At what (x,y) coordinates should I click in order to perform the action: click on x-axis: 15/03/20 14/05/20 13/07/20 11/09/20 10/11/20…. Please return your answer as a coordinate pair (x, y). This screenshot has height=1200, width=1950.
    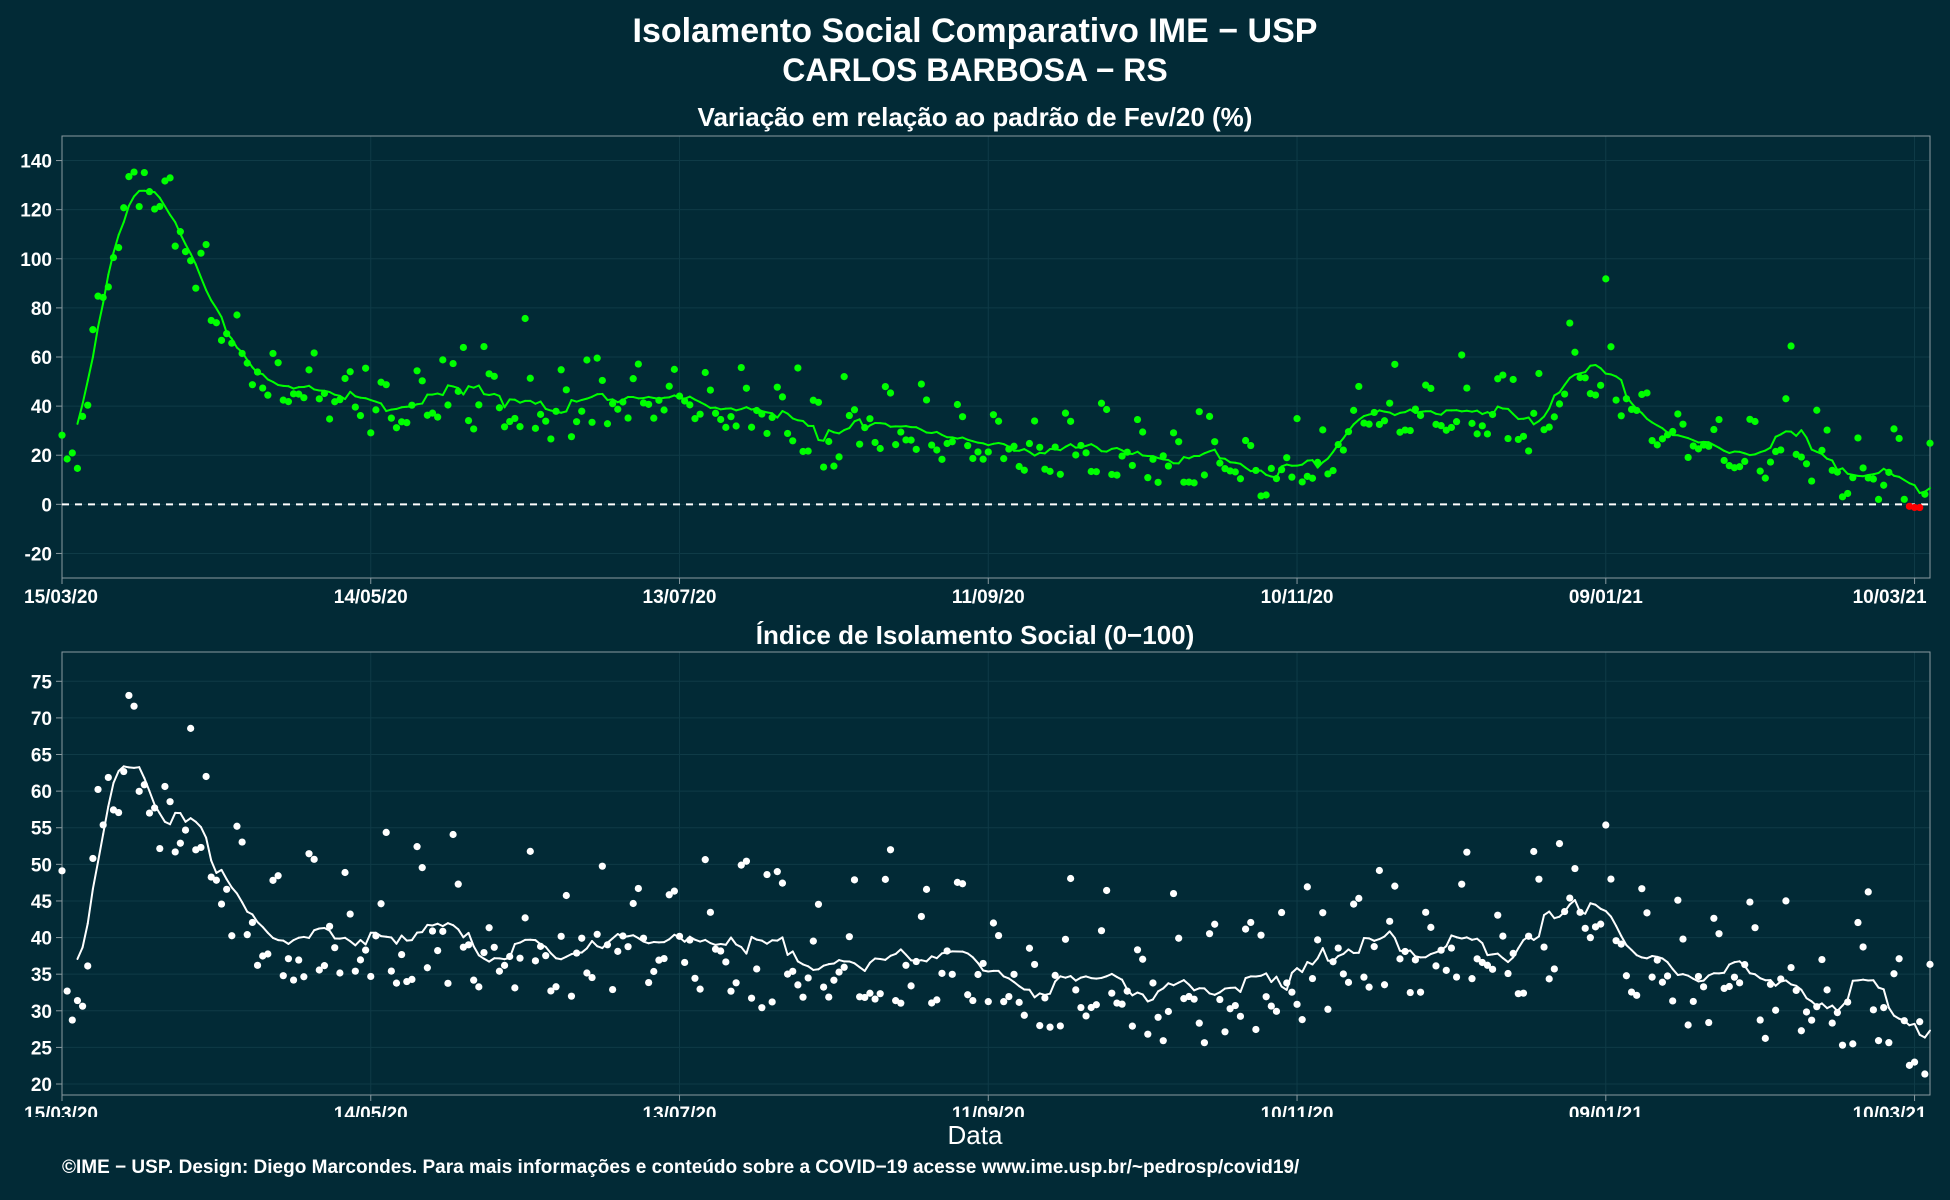
    Looking at the image, I should click on (975, 593).